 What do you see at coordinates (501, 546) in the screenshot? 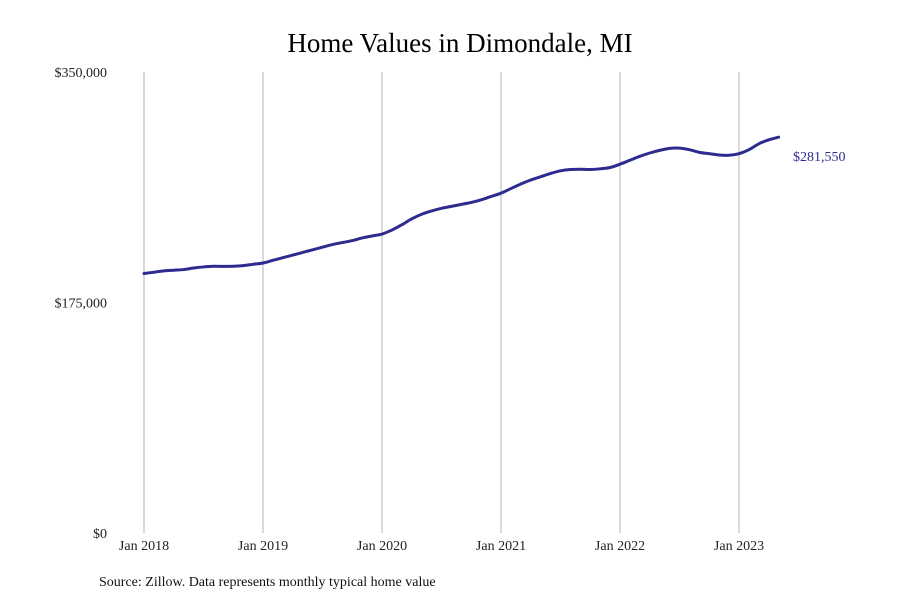
I see `x-tick-label: Jan 2021` at bounding box center [501, 546].